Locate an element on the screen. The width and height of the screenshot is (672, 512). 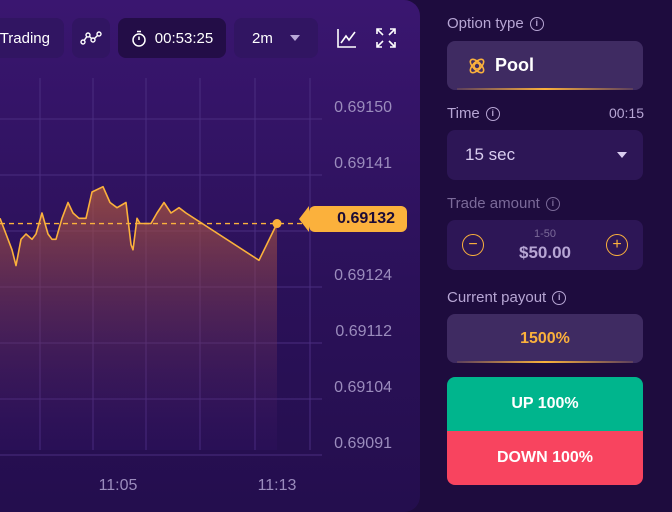
y-tick-label: 0.69150 is located at coordinates (363, 107).